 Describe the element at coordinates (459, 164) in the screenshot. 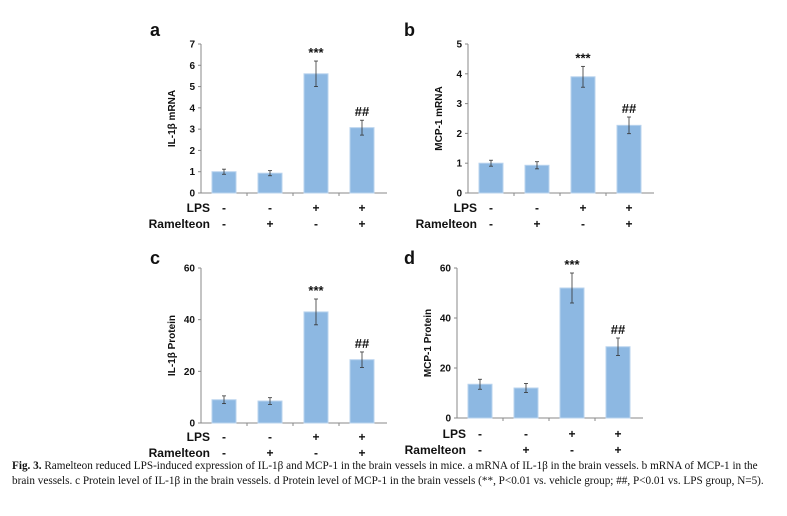

I see `y-tick-label-b: 1` at that location.